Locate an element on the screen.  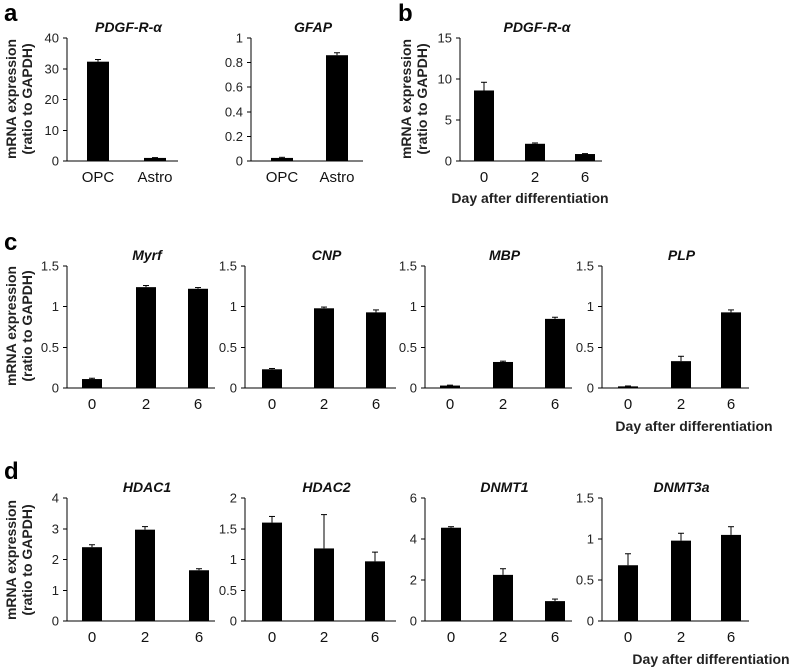
x-axis-title: Day after differentiation is located at coordinates (693, 426).